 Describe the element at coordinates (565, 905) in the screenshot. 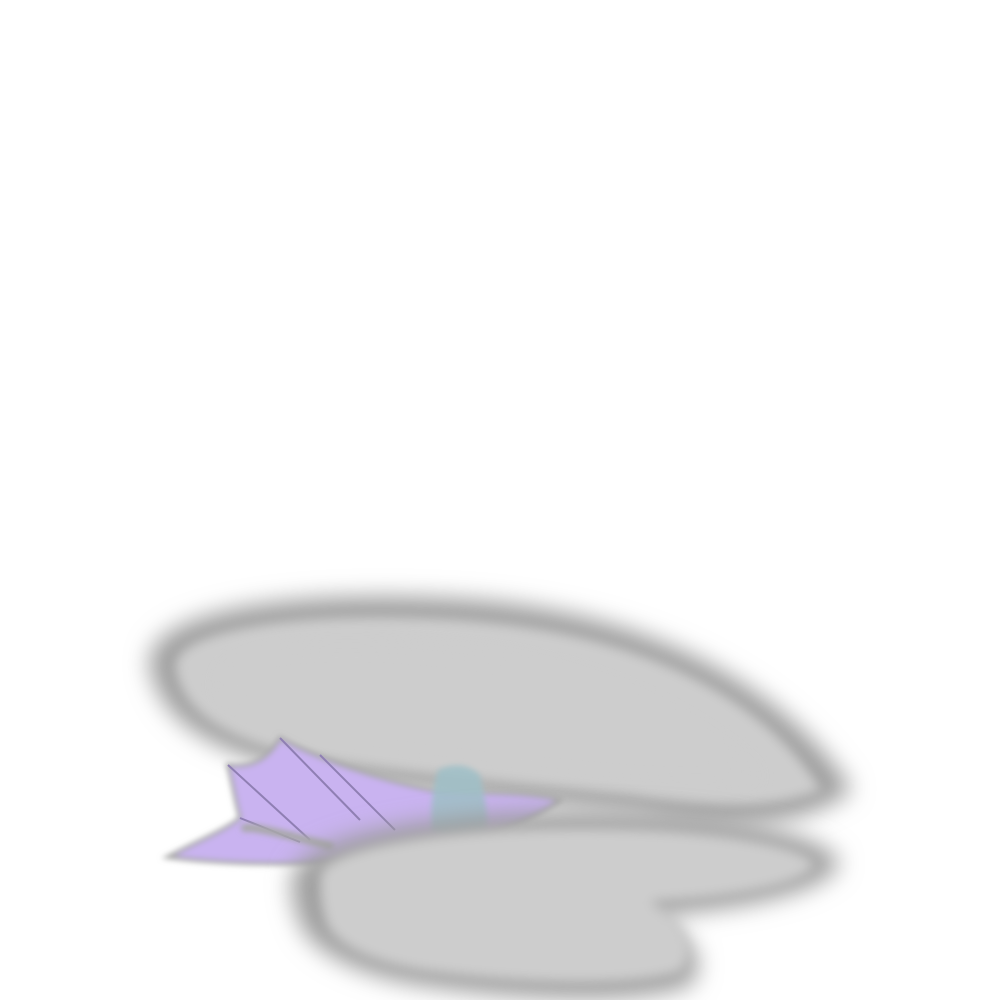

I see `front-cloud` at that location.